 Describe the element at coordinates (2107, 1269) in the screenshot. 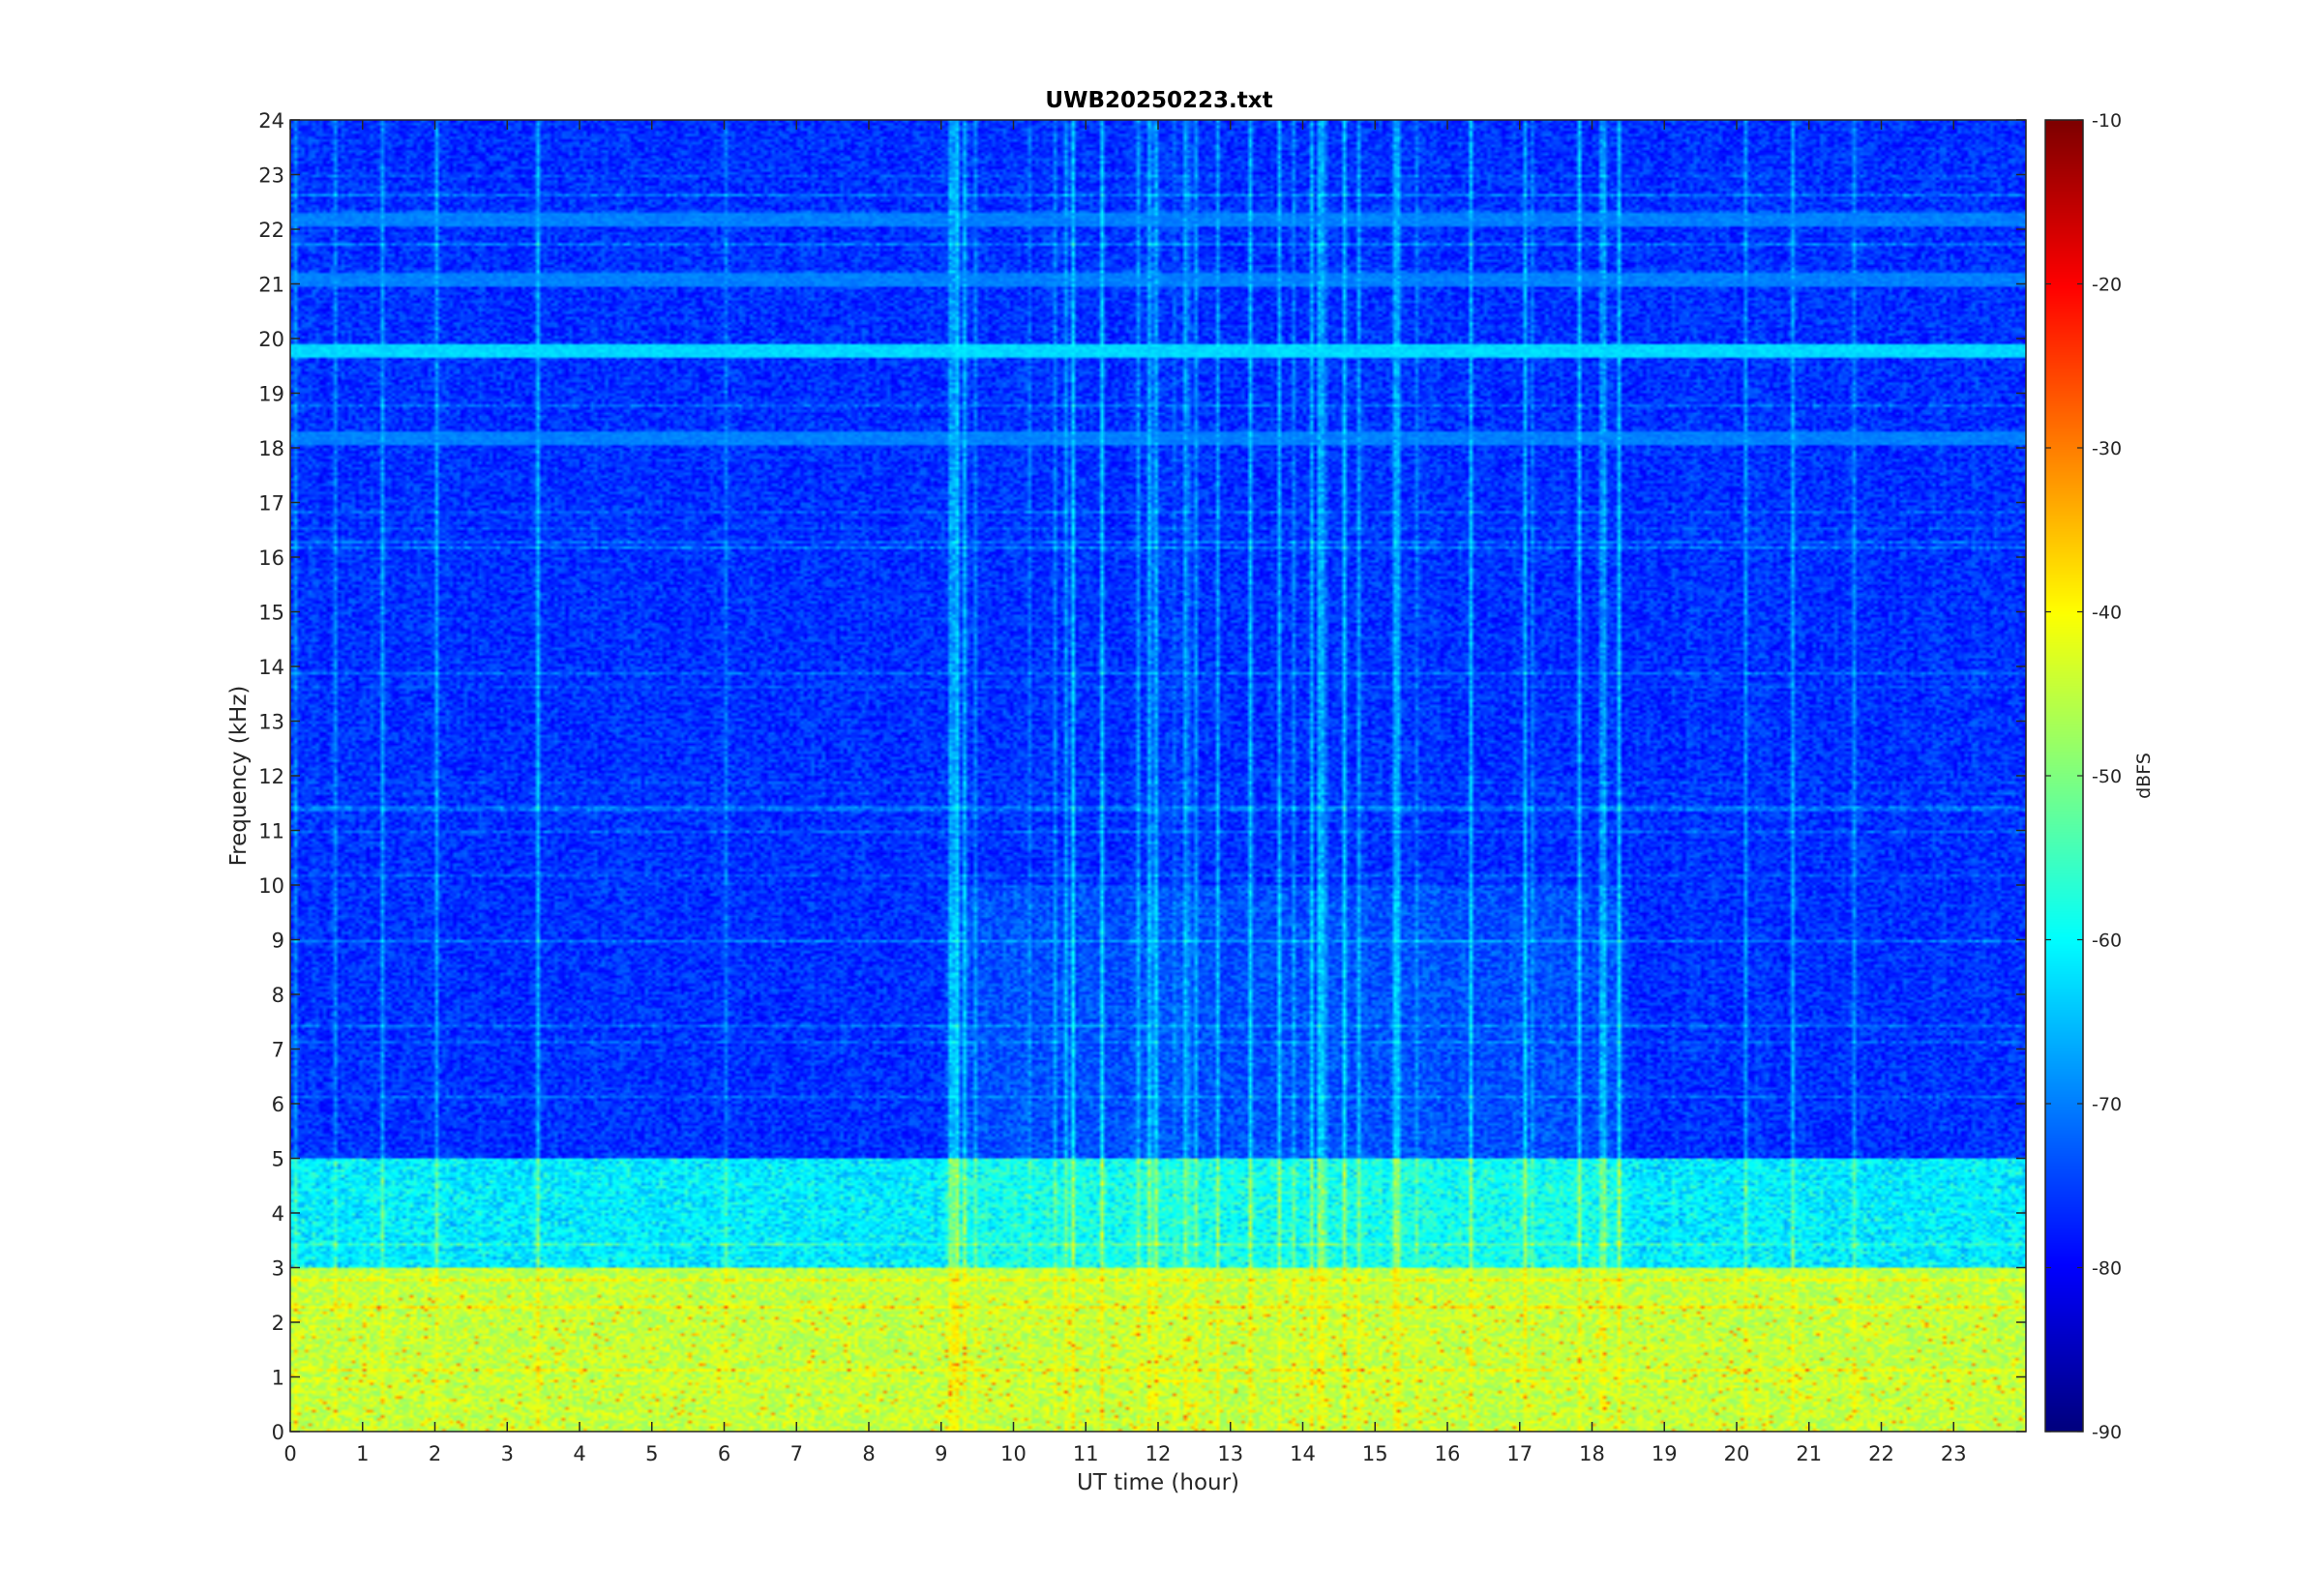

I see `colorbar-tick-label: -80` at that location.